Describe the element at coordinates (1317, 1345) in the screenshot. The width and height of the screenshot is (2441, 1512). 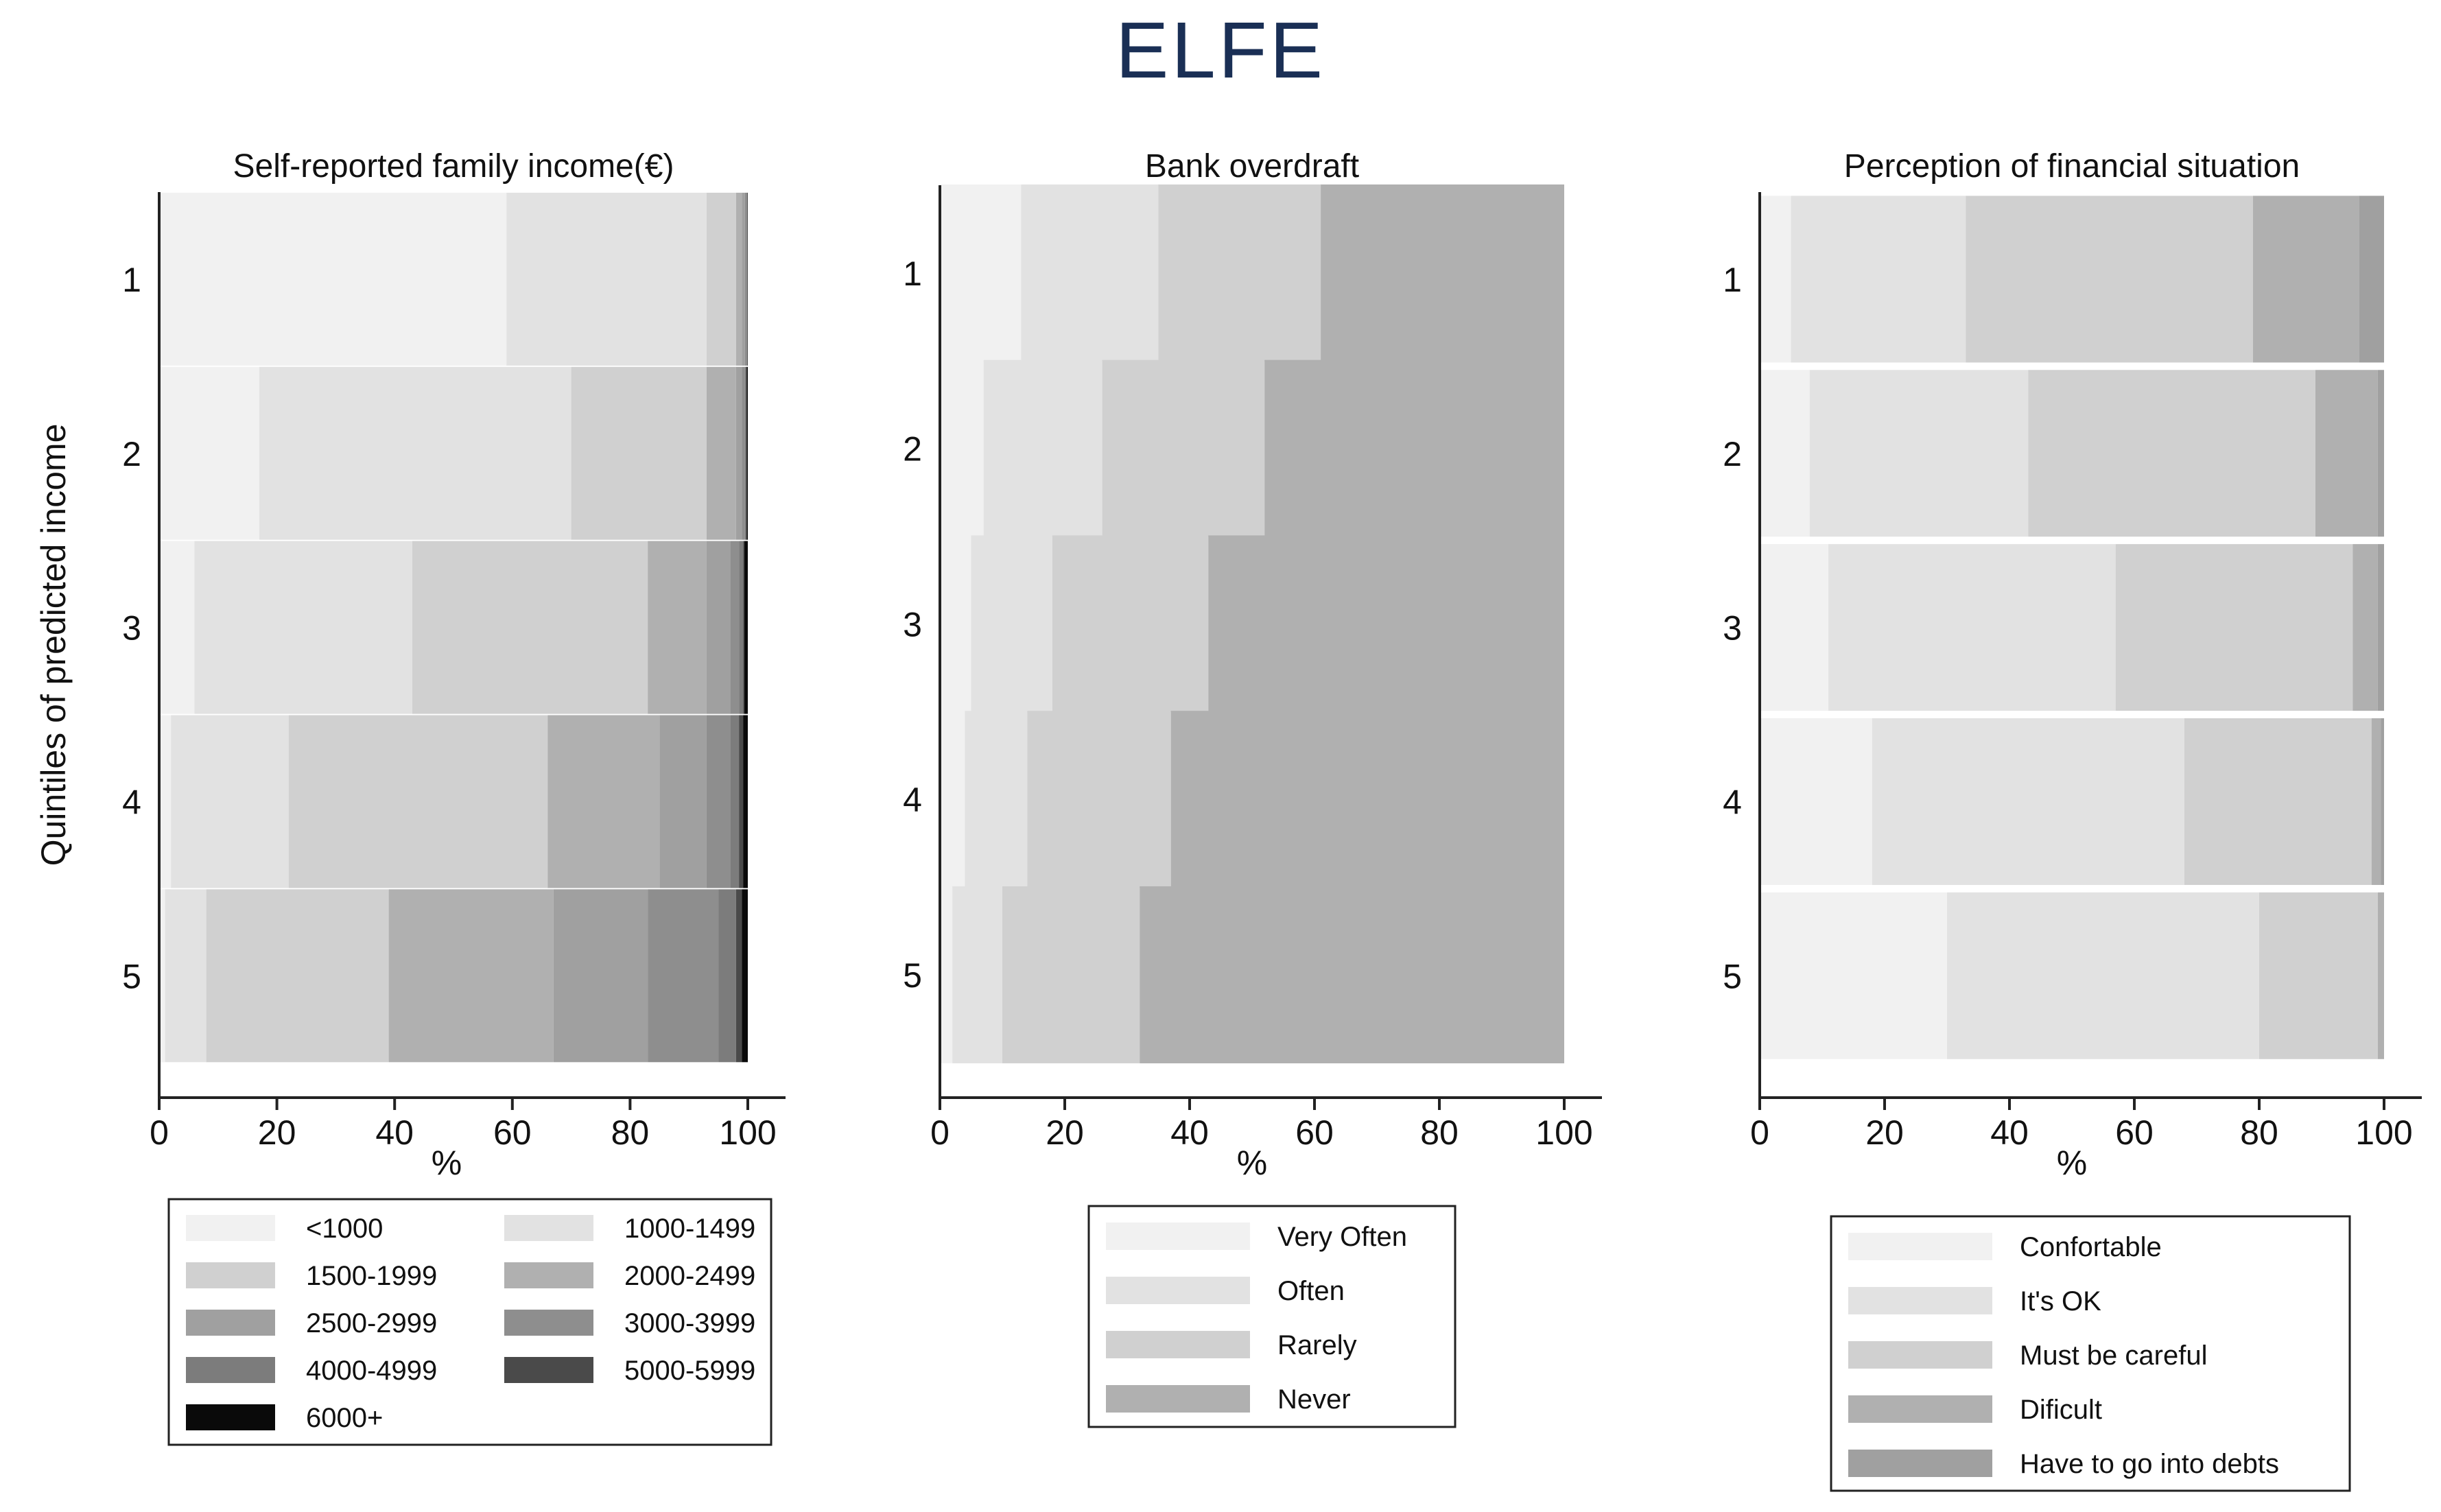
I see `legend-label: Rarely` at that location.